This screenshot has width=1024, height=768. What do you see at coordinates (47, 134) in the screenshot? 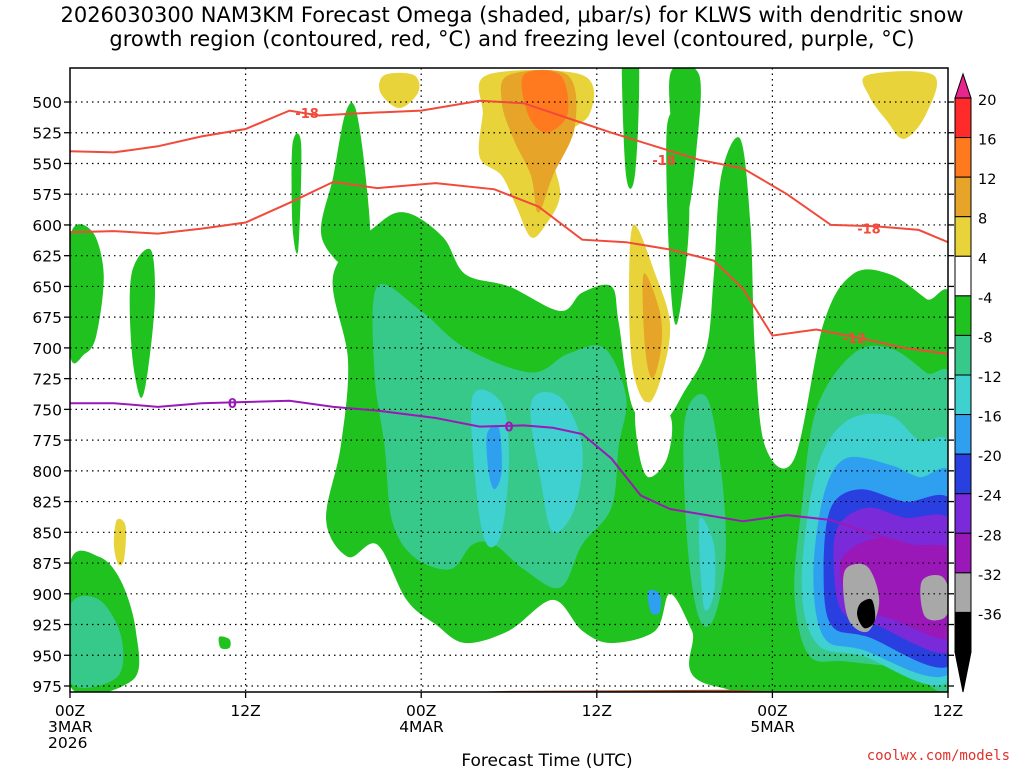
I see `y-tick-label: 525` at bounding box center [47, 134].